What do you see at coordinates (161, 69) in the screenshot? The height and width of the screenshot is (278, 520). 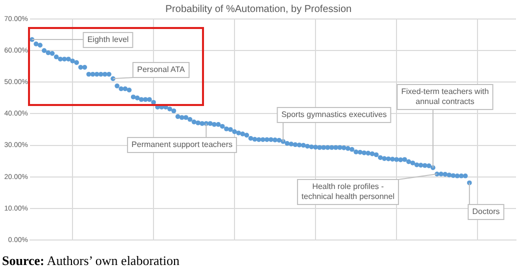 I see `annotation: Personal ATA` at bounding box center [161, 69].